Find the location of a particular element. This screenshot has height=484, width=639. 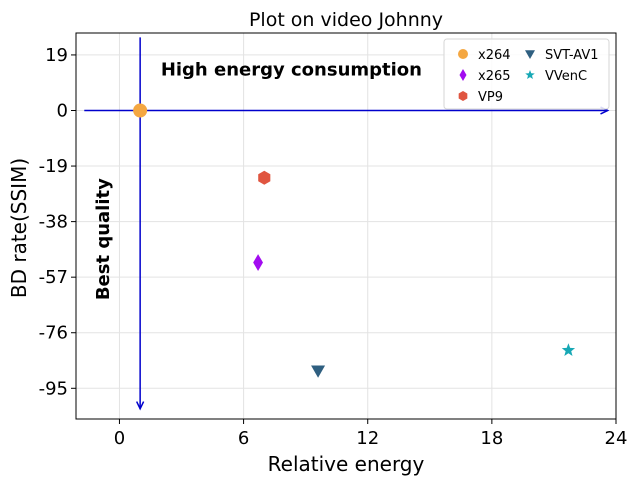

y-tick-label: -19 is located at coordinates (53, 166).